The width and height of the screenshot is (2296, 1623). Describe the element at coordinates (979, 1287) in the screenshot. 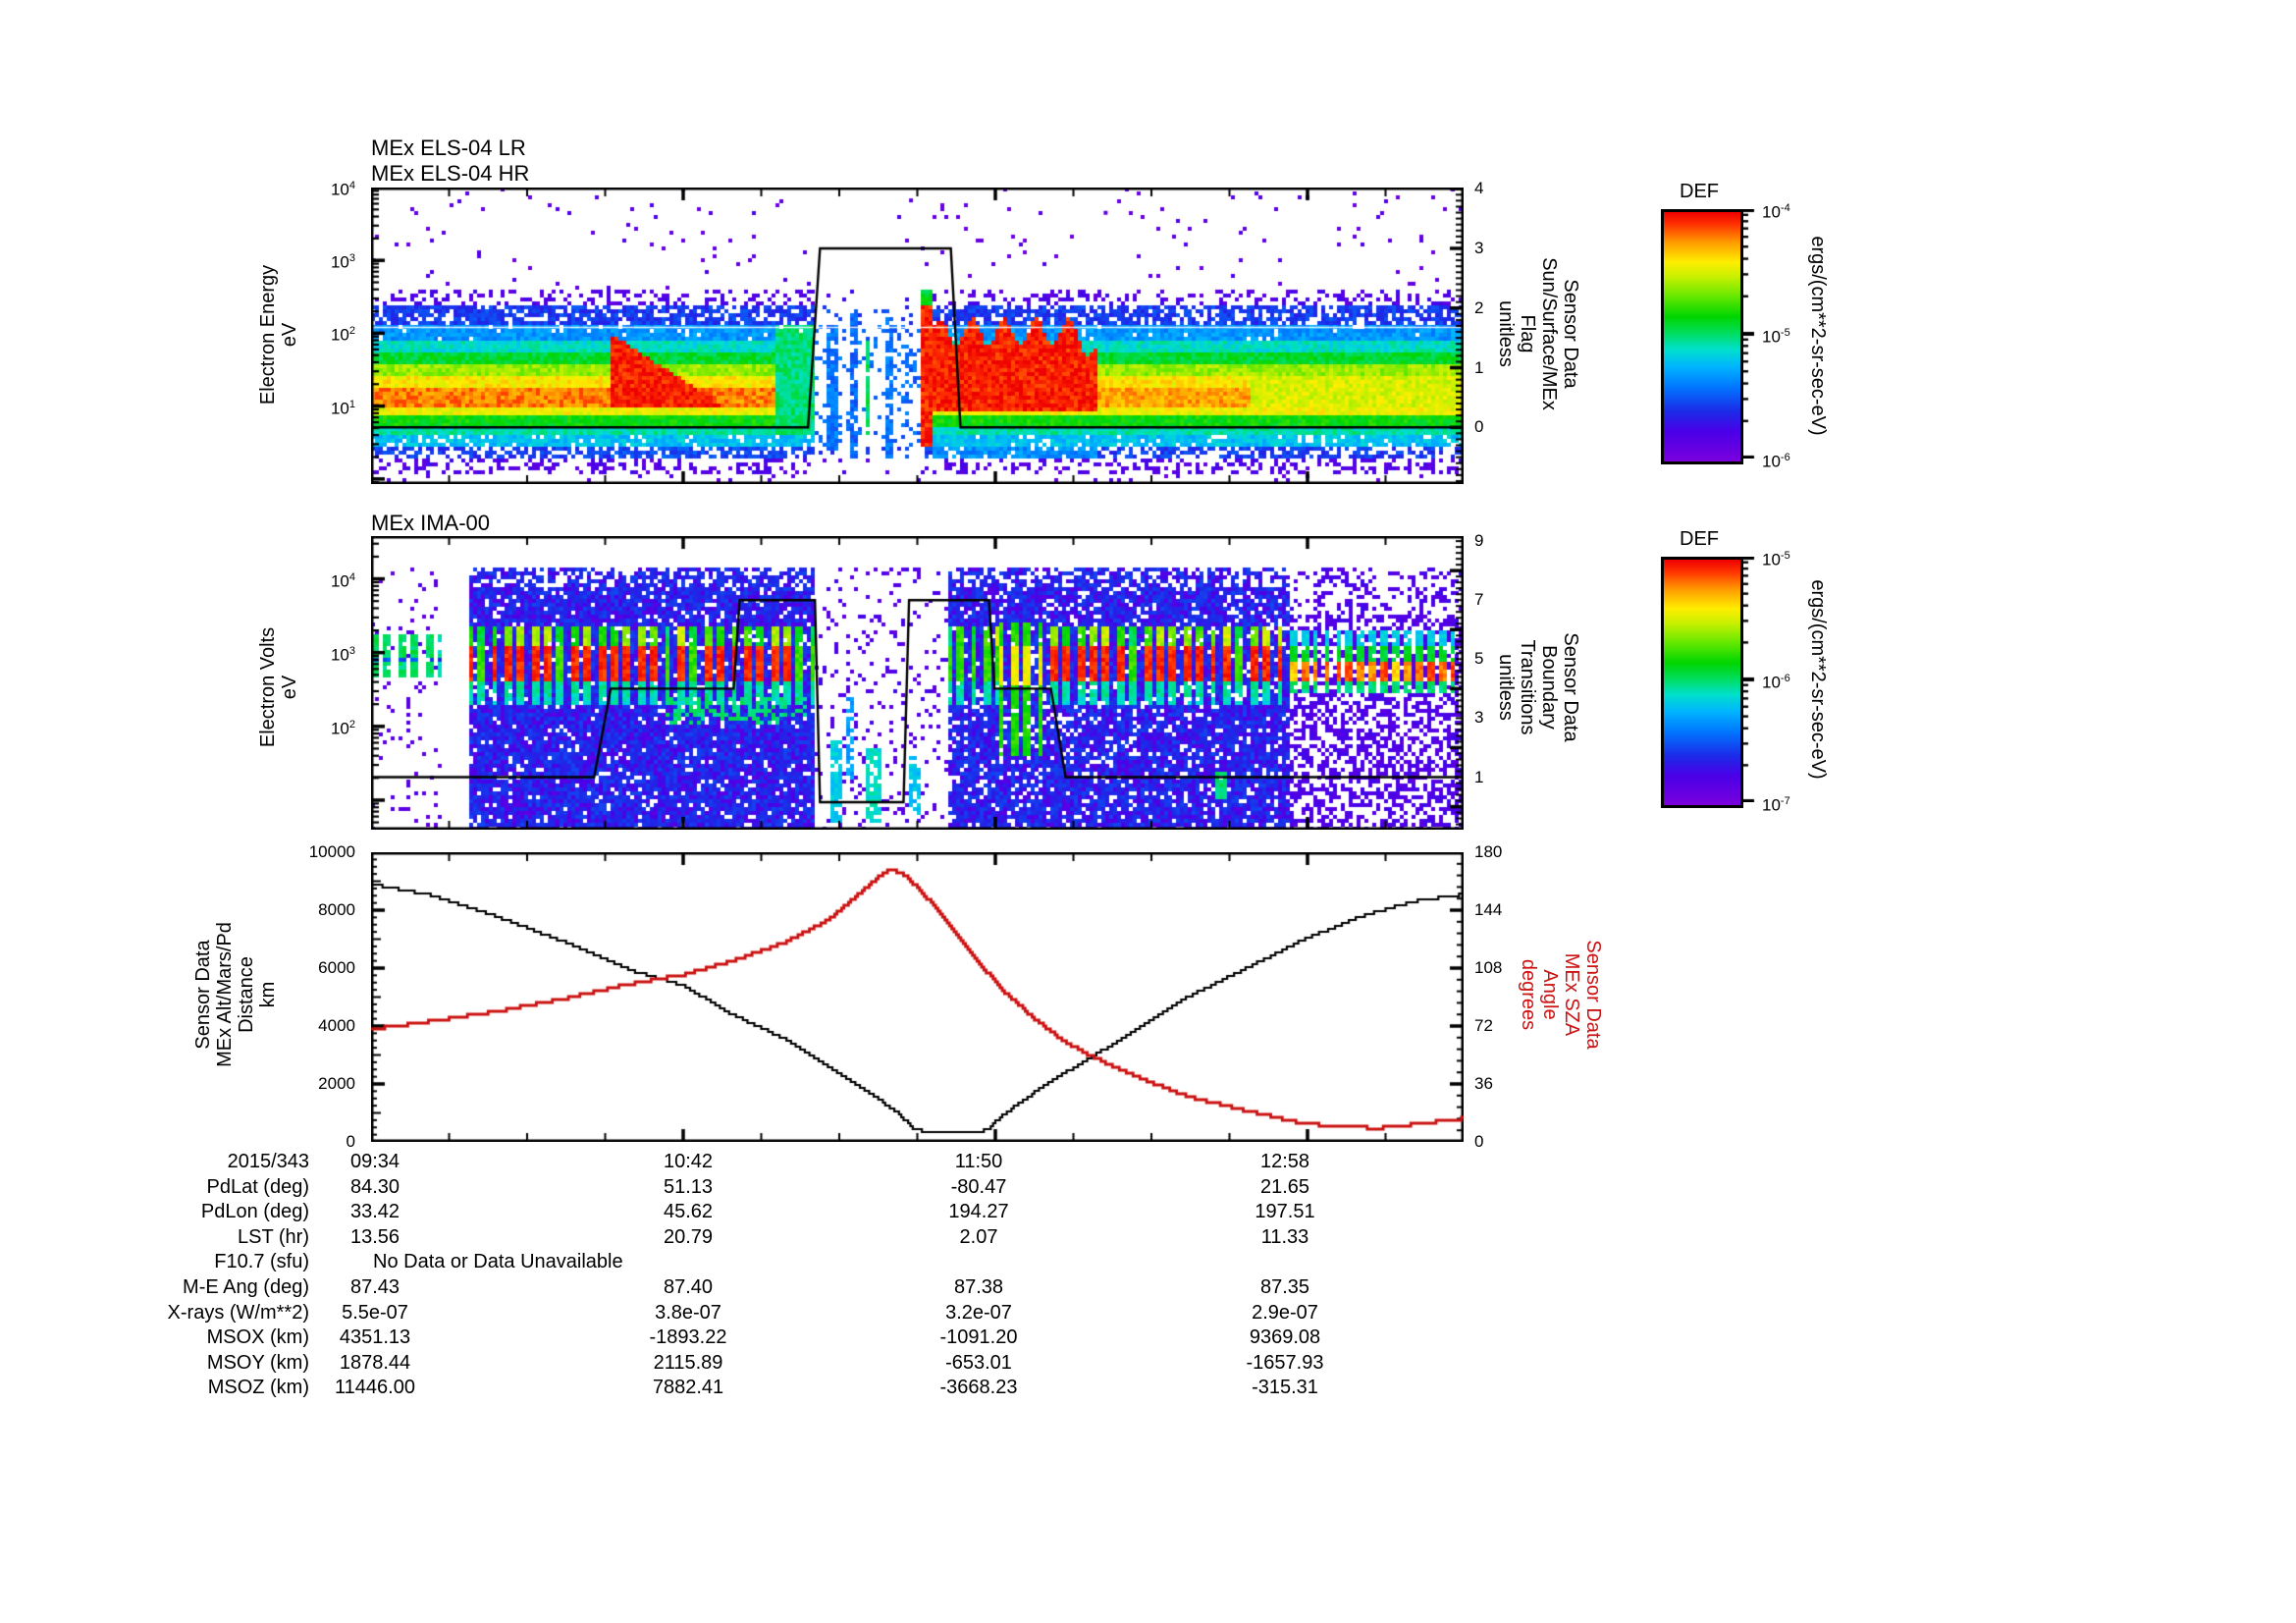

I see `table-value: 87.38` at that location.